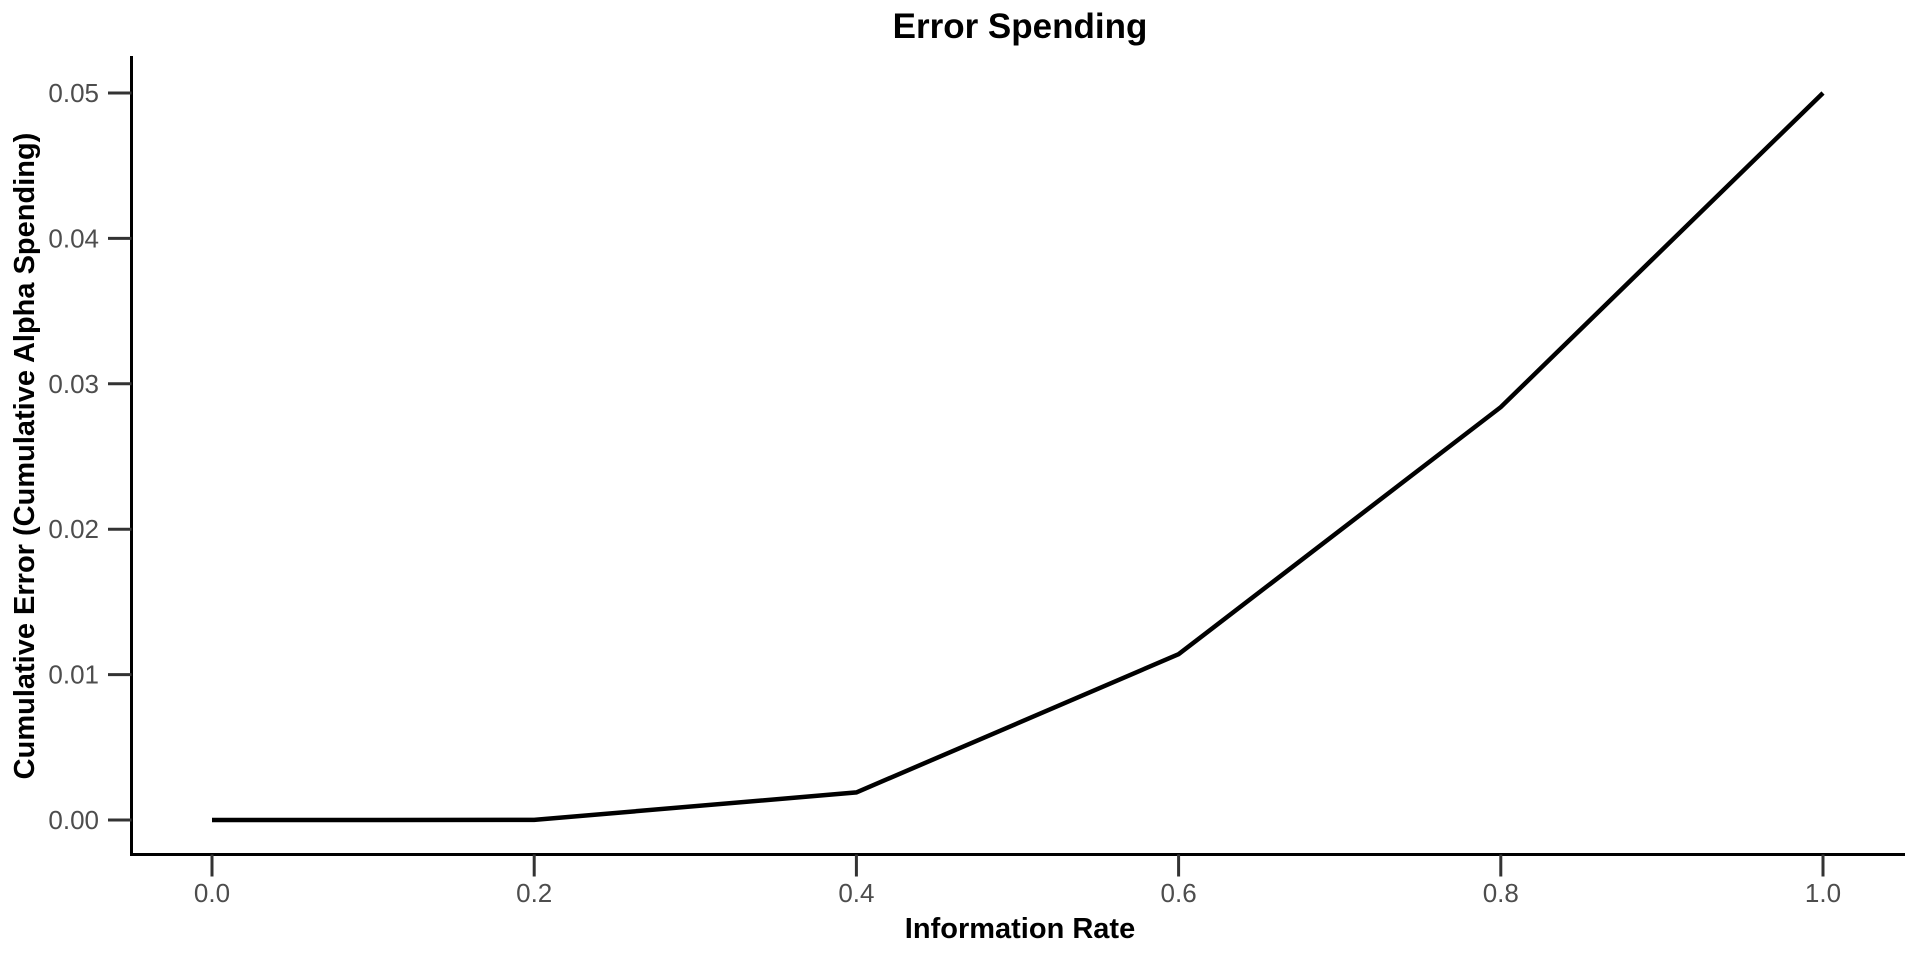 The image size is (1920, 960). I want to click on y-tick-label: 0.02, so click(73, 529).